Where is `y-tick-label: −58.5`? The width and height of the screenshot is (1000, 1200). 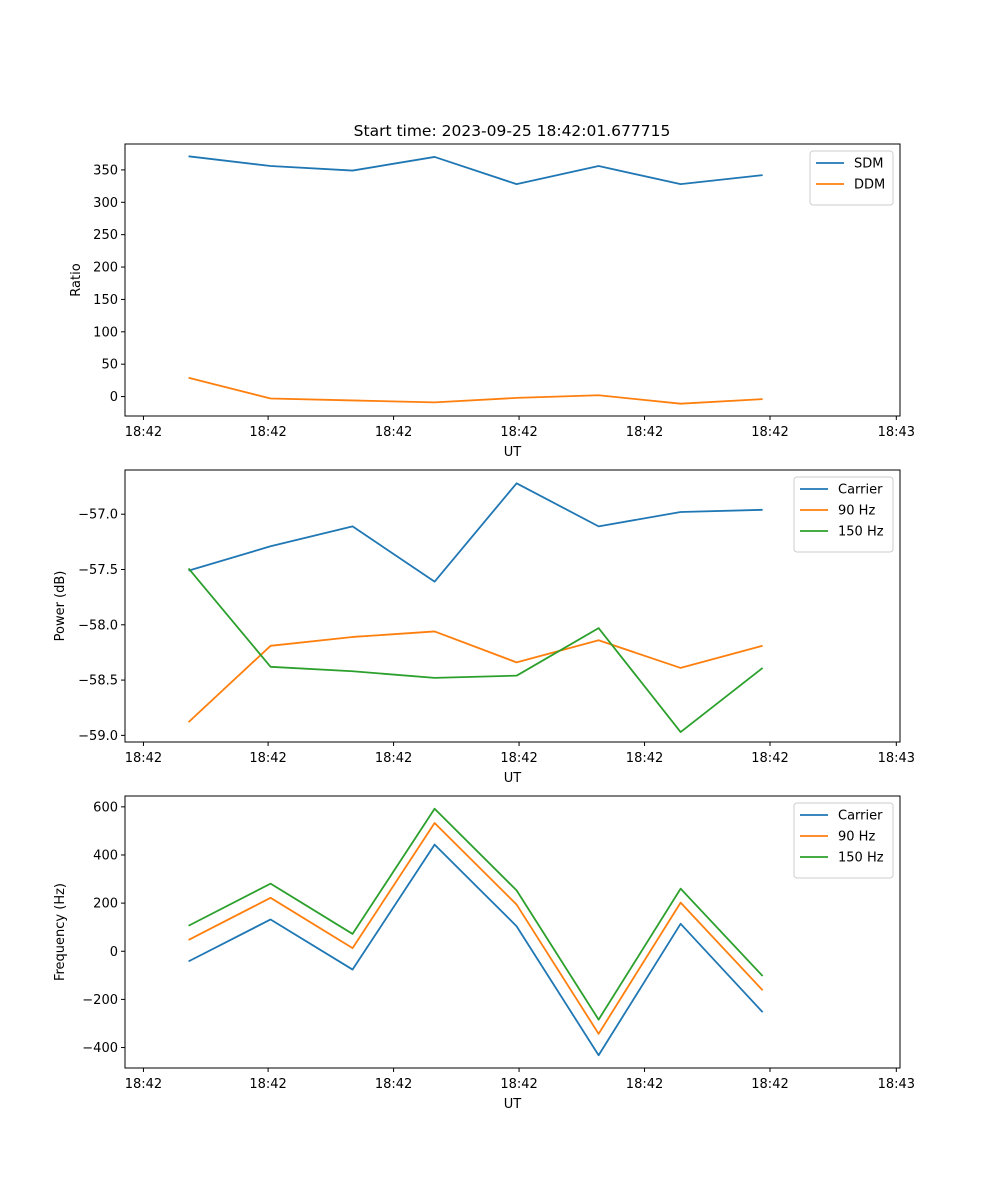 y-tick-label: −58.5 is located at coordinates (98, 681).